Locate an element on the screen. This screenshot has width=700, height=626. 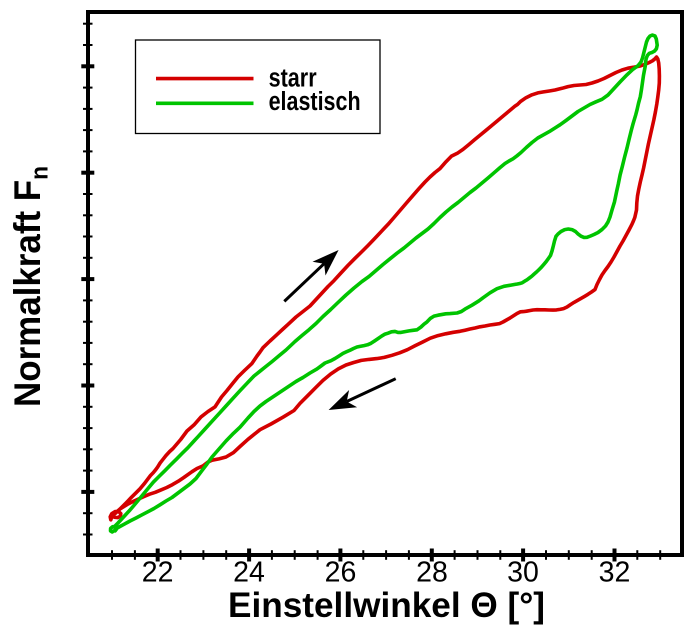
svg-text: 28 is located at coordinates (432, 572).